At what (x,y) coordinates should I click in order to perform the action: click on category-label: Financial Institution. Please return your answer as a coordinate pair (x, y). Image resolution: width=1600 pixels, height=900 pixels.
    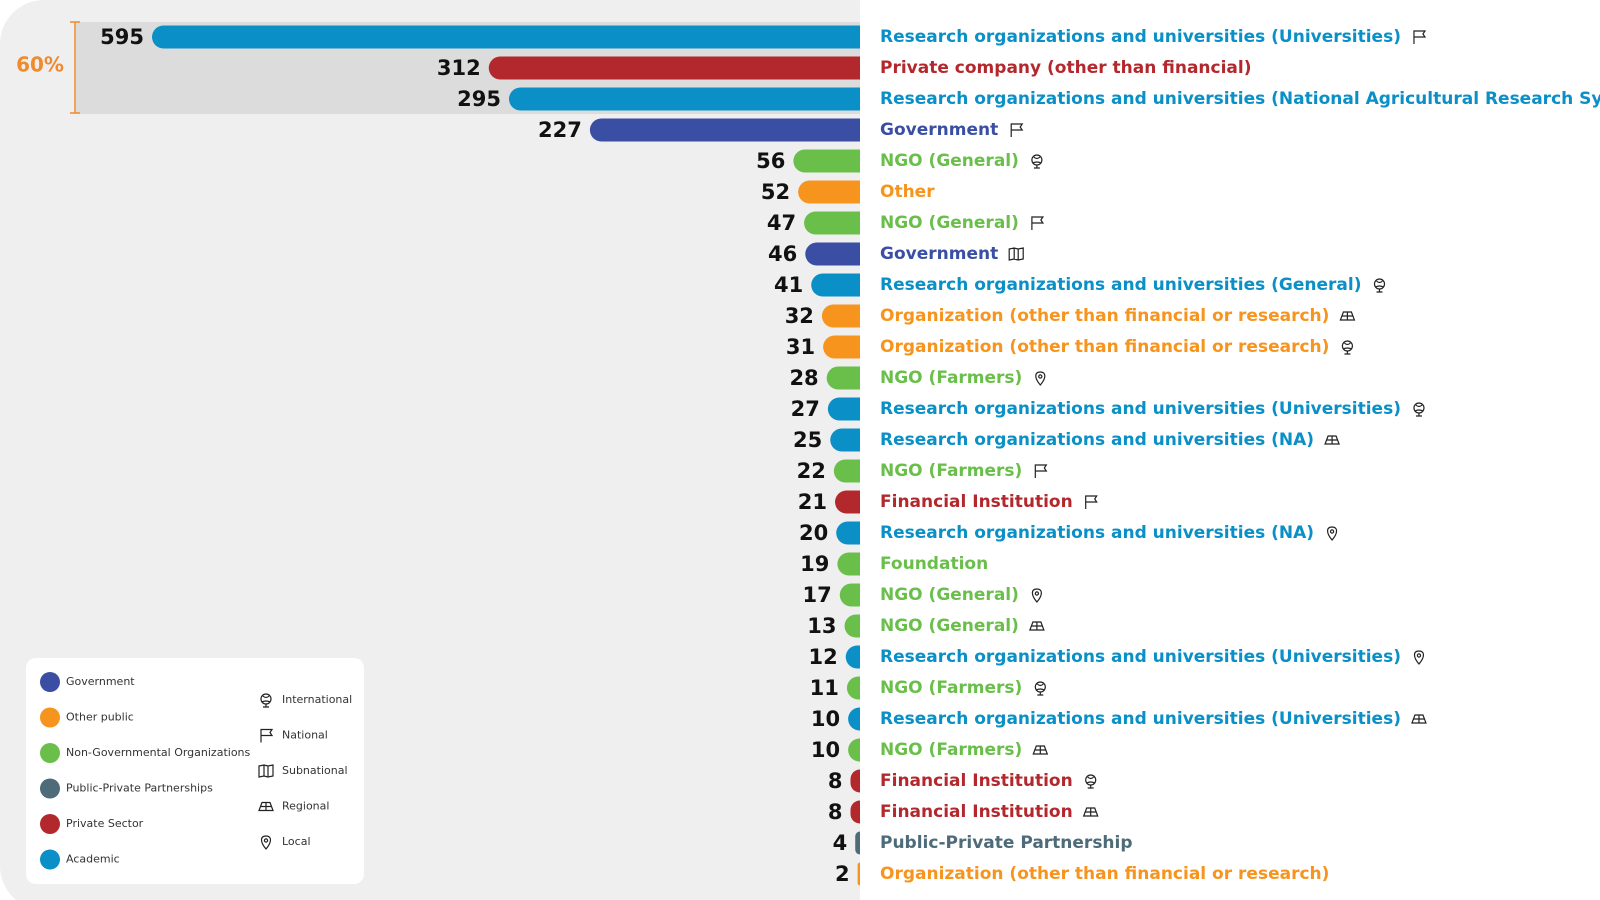
    Looking at the image, I should click on (976, 812).